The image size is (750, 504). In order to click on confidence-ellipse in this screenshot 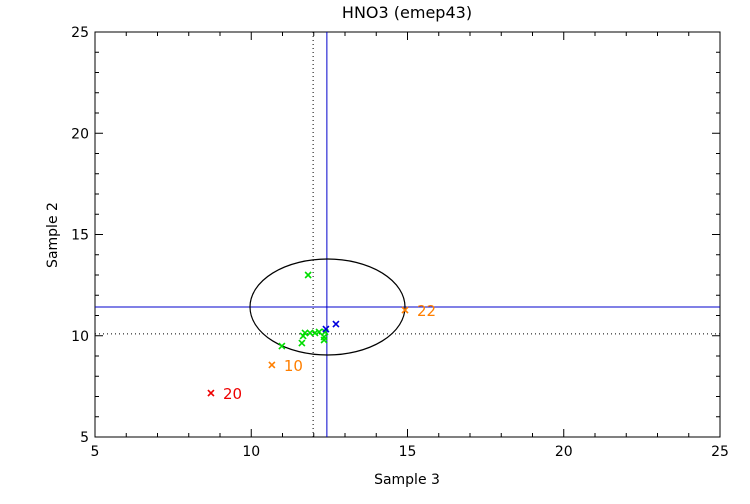, I will do `click(327, 307)`.